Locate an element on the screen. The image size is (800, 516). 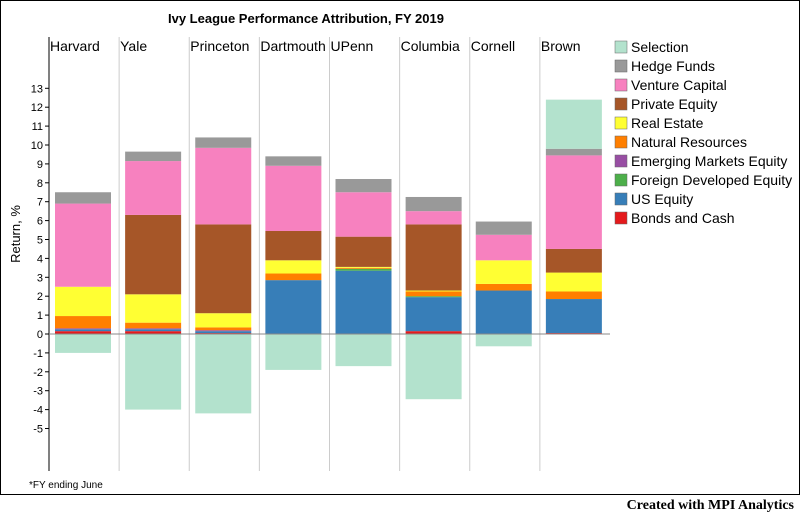
legend-label-emerging-markets-equity: Emerging Markets Equity is located at coordinates (709, 161).